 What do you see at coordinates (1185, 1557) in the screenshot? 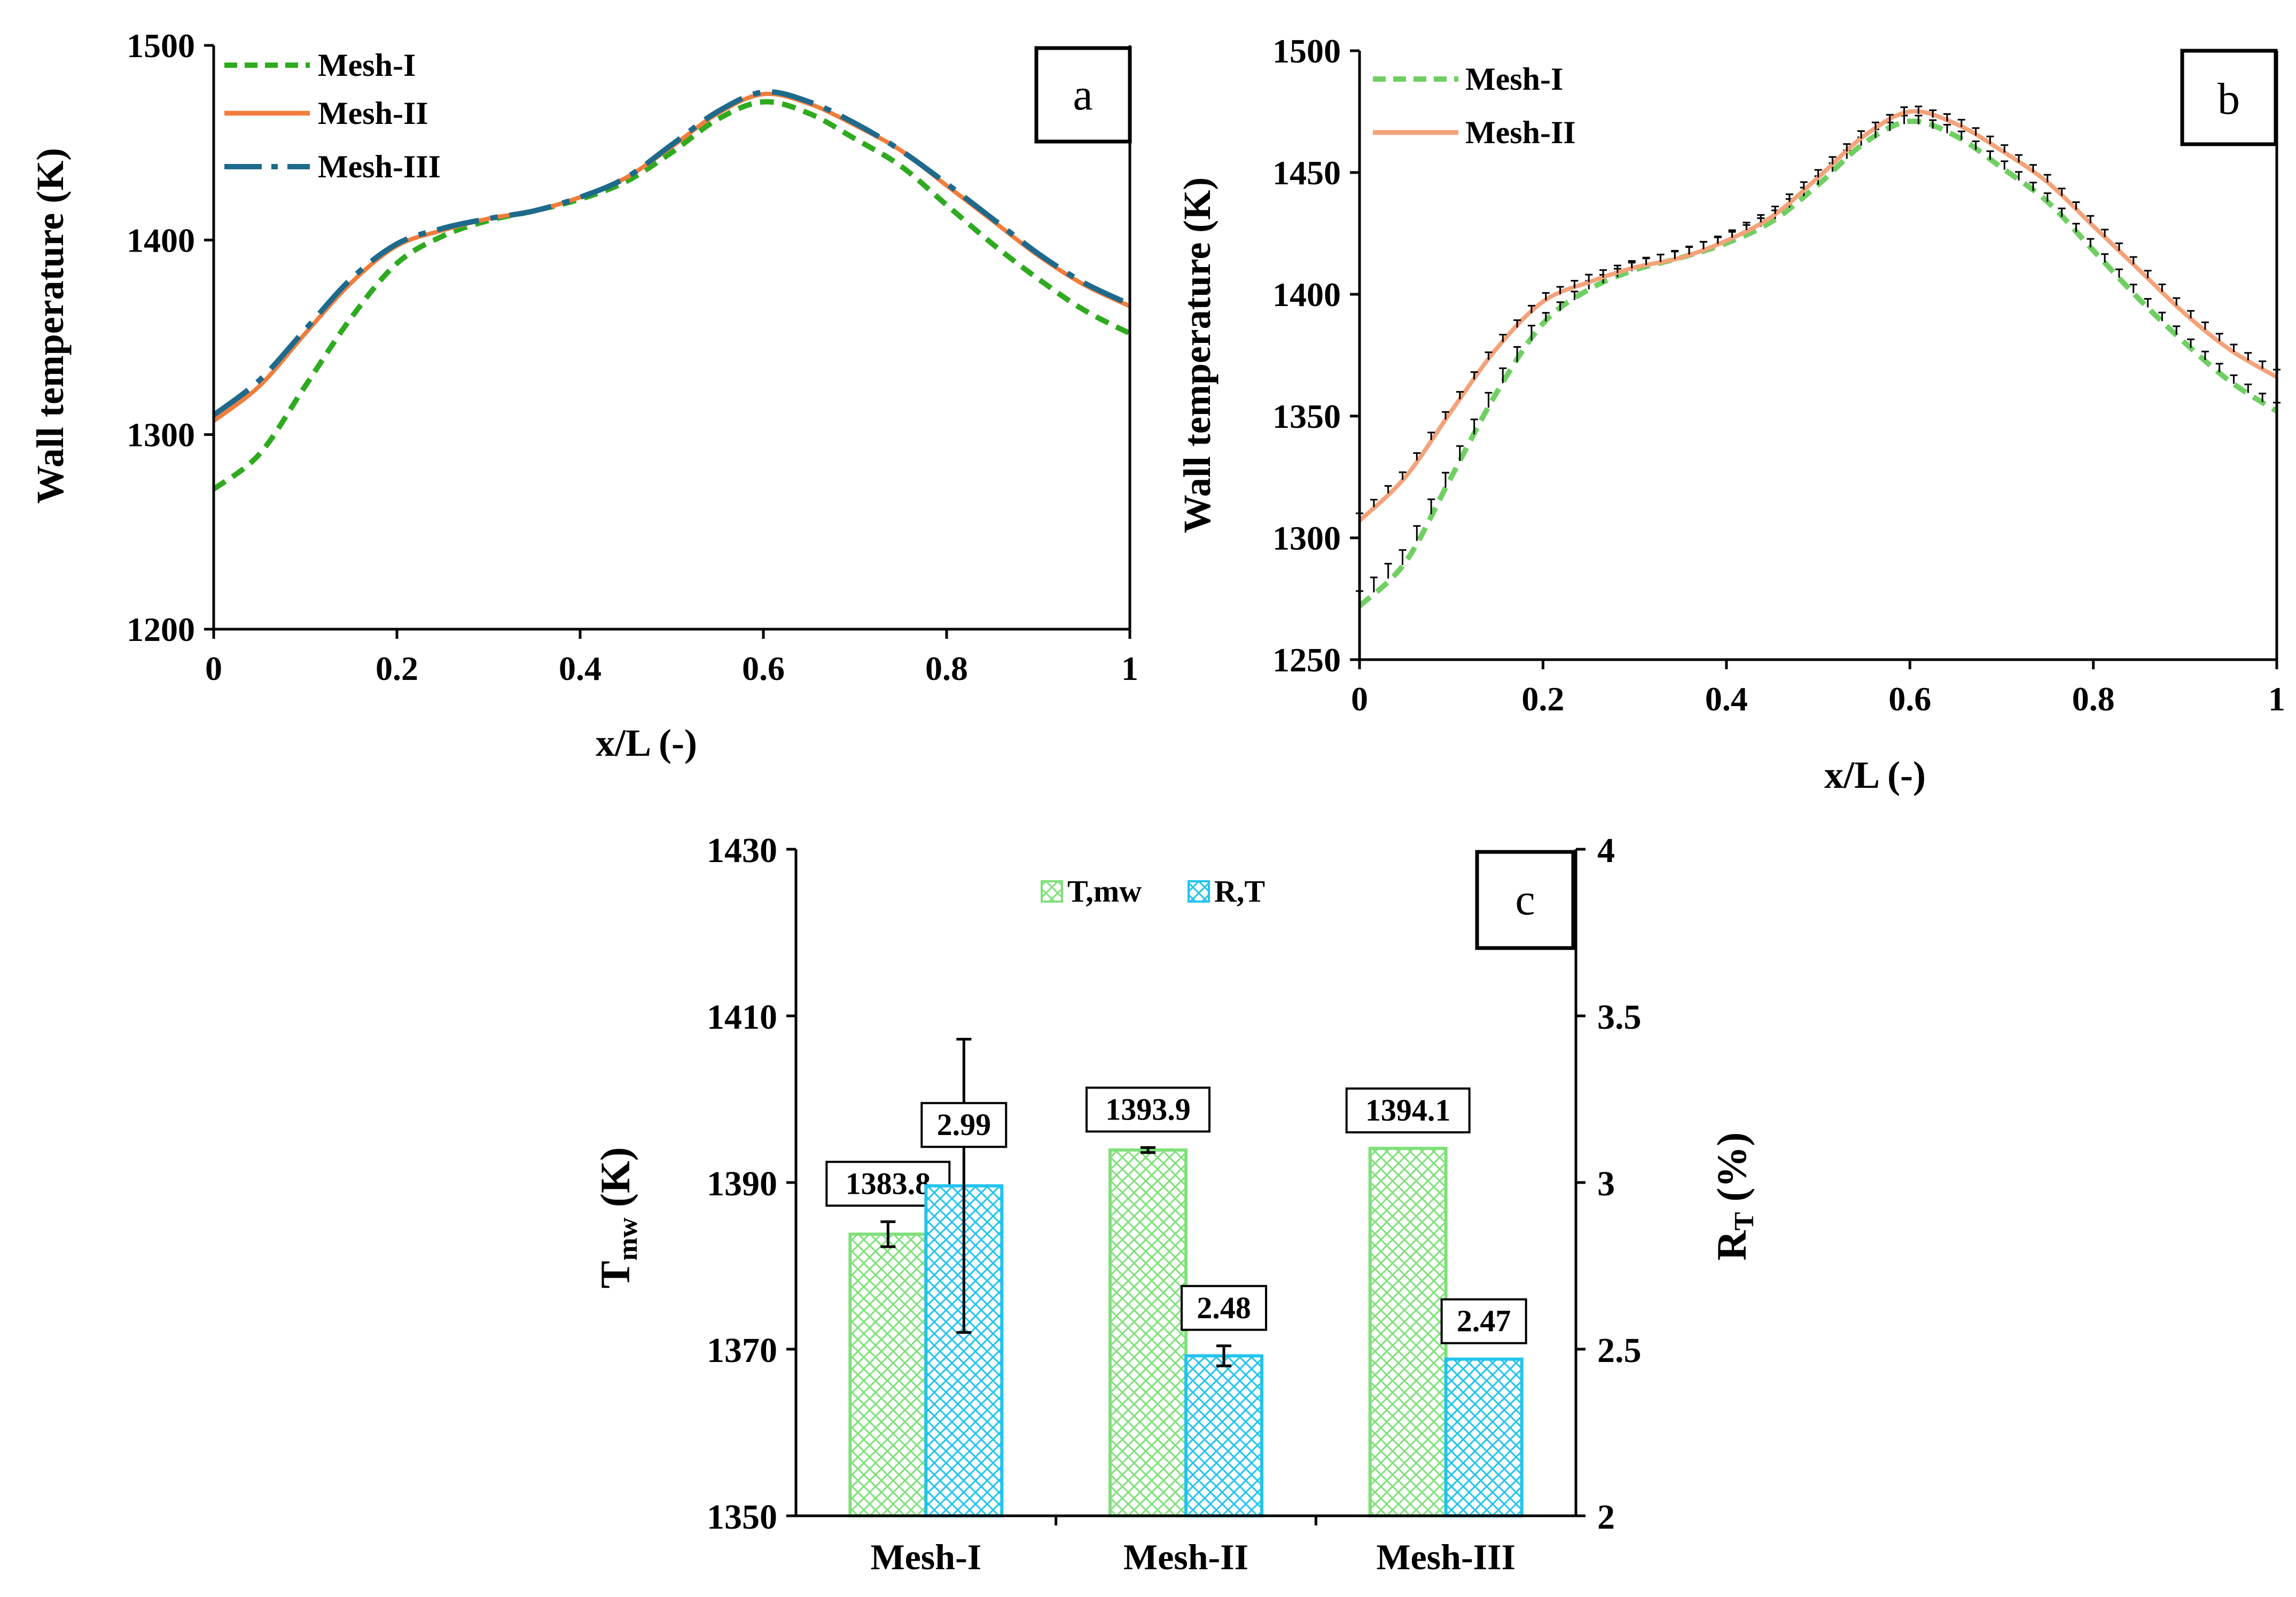
I see `c-category-label: Mesh-II` at bounding box center [1185, 1557].